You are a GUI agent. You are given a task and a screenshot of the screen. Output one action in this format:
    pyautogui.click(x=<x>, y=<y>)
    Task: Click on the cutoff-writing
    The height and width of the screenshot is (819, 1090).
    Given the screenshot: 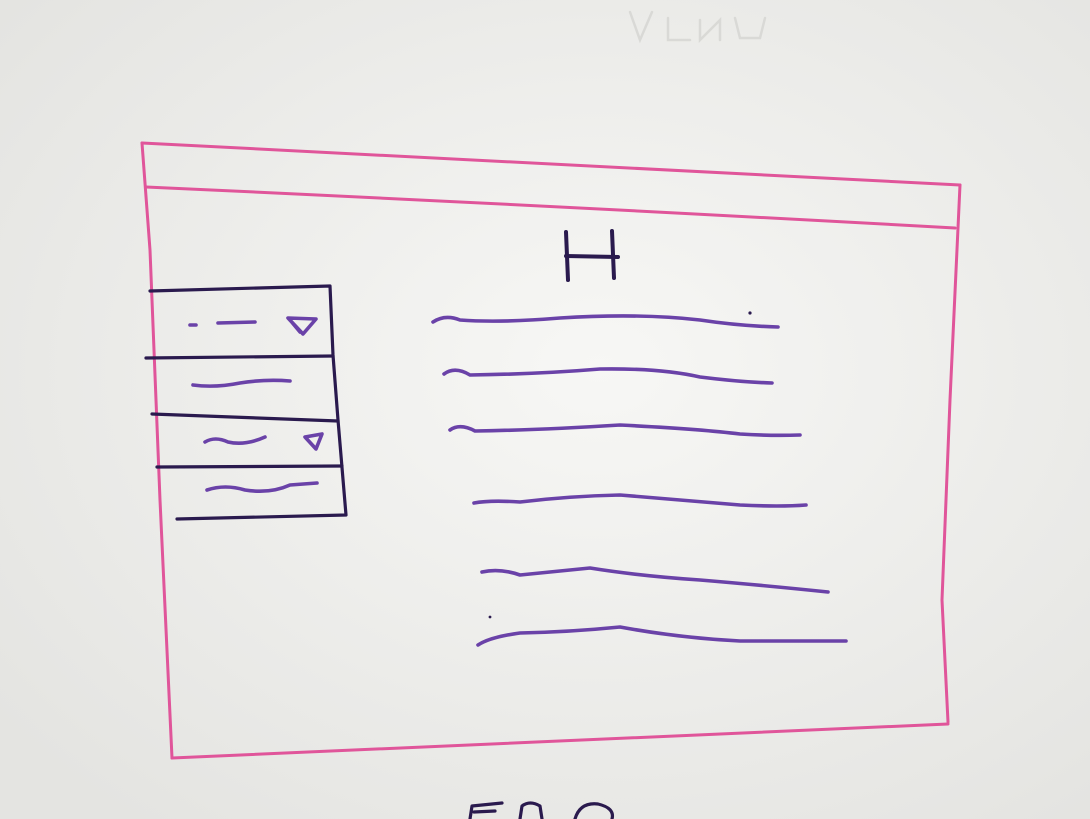 What is the action you would take?
    pyautogui.click(x=541, y=810)
    